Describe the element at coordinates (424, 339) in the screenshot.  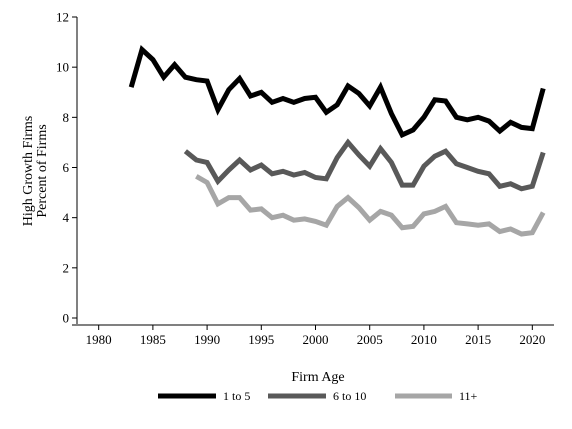
I see `x-tick-label: 2010` at that location.